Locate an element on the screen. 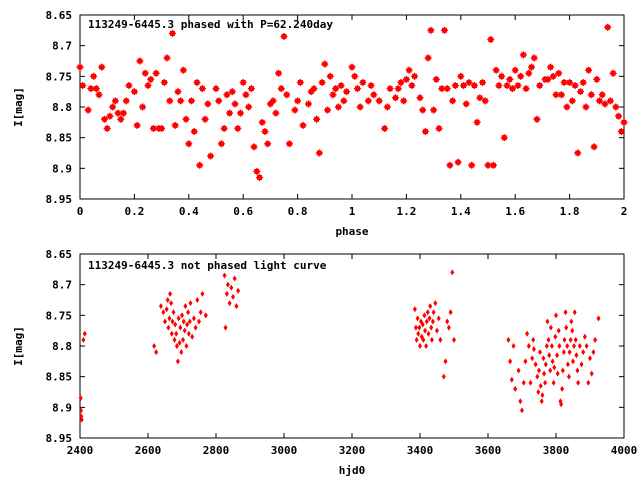 This screenshot has width=640, height=480. unphased-x-tick-label: 3200 is located at coordinates (352, 450).